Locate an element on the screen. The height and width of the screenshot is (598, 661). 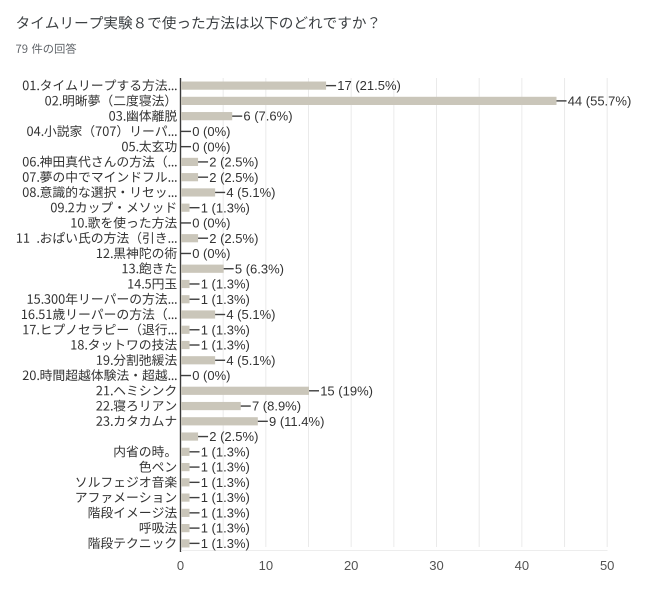
svg-text: 5 (6.3%) is located at coordinates (259, 268).